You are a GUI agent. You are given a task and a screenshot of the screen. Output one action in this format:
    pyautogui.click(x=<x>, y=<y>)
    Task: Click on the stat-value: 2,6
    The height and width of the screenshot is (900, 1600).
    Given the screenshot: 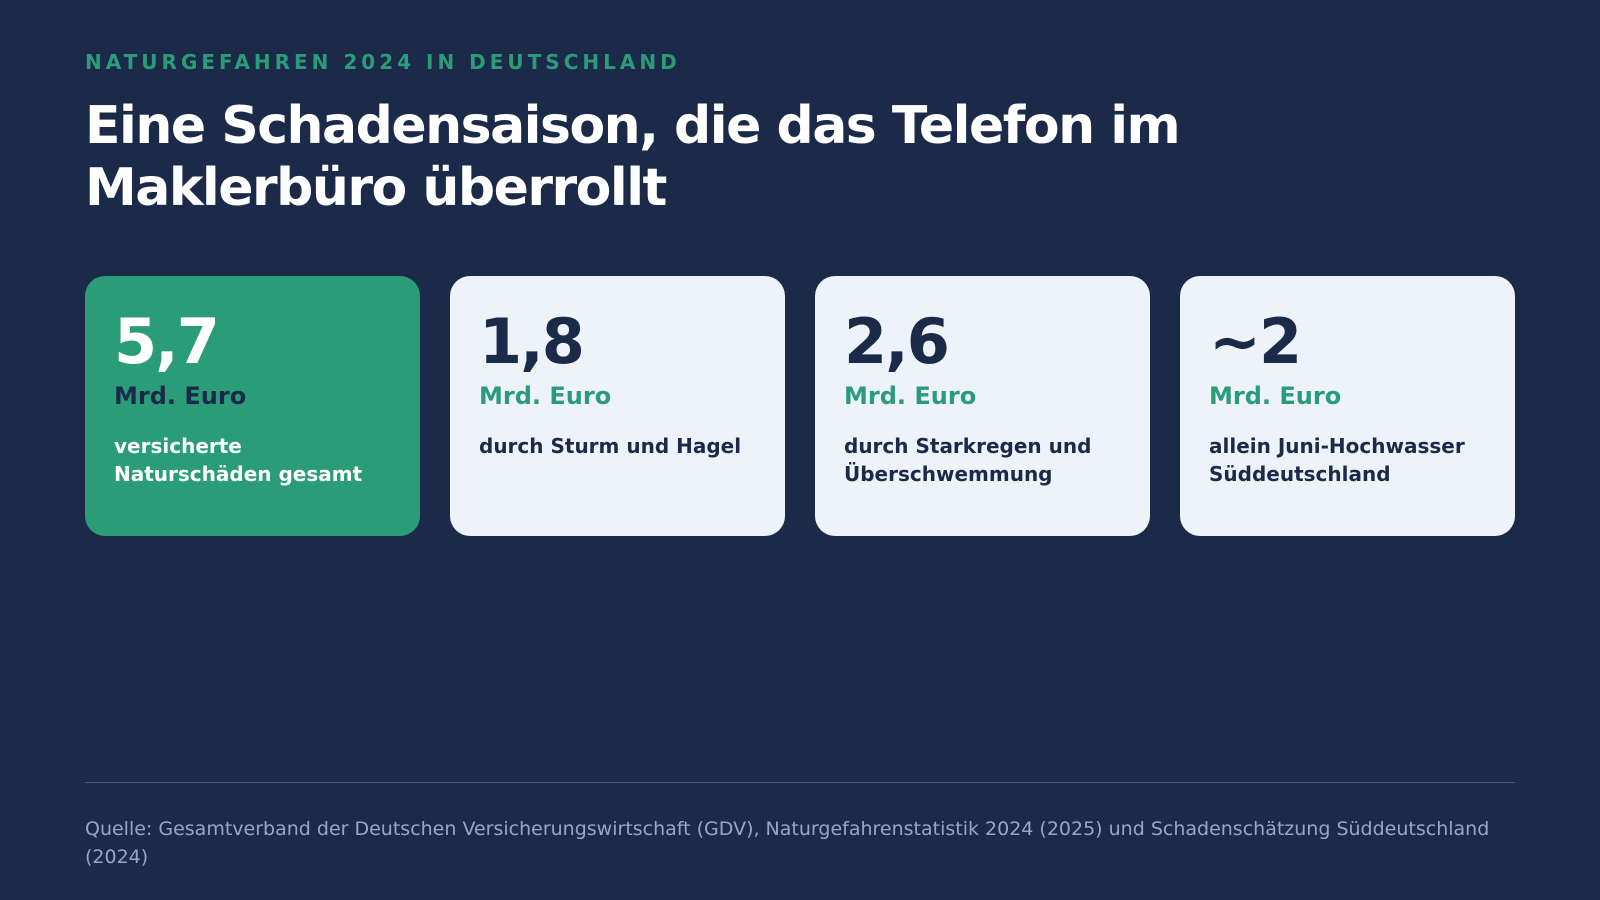 What is the action you would take?
    pyautogui.click(x=897, y=341)
    